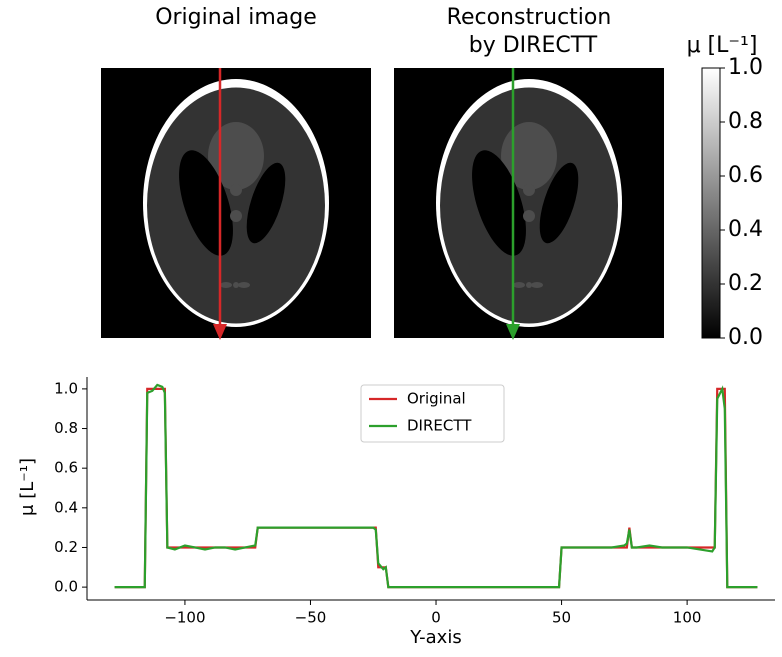 The image size is (782, 657). Describe the element at coordinates (236, 17) in the screenshot. I see `image-title: Original image` at that location.